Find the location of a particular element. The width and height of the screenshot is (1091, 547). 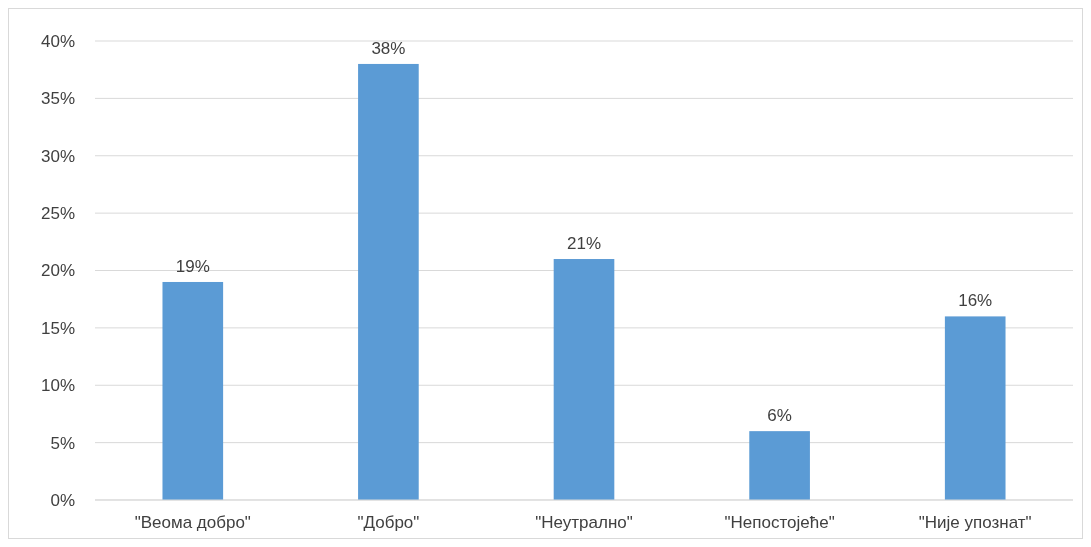

y-tick-label: 10% is located at coordinates (57, 386).